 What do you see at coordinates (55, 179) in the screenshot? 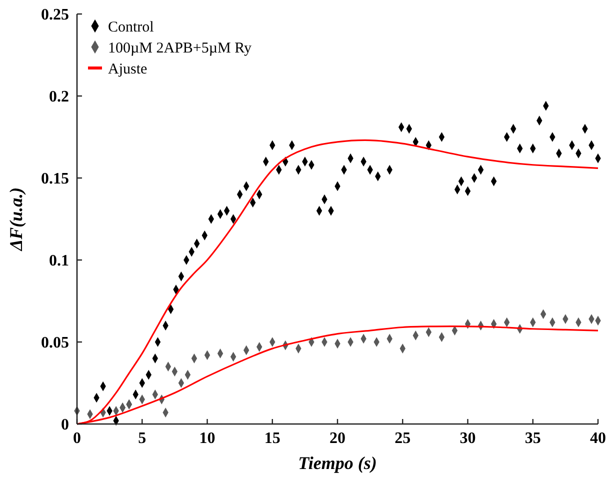
I see `y-tick-label: 0.15` at bounding box center [55, 179].